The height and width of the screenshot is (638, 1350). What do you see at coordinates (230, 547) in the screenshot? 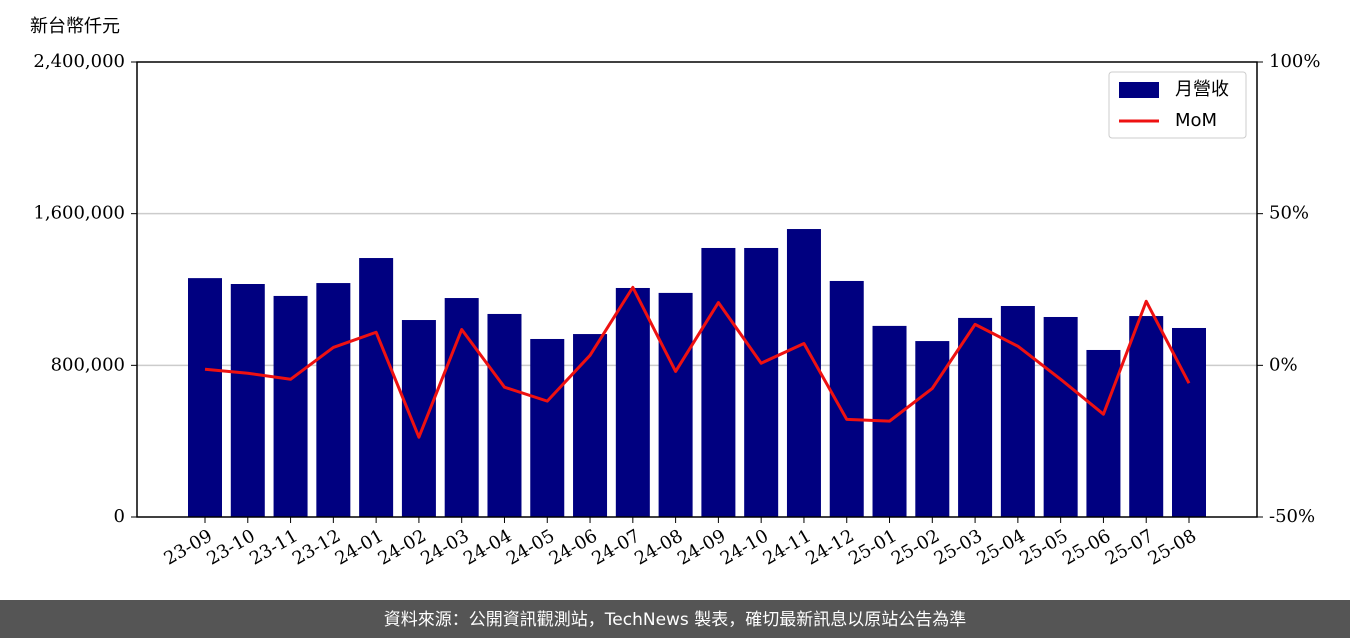
I see `x-tick-label: 23-10` at bounding box center [230, 547].